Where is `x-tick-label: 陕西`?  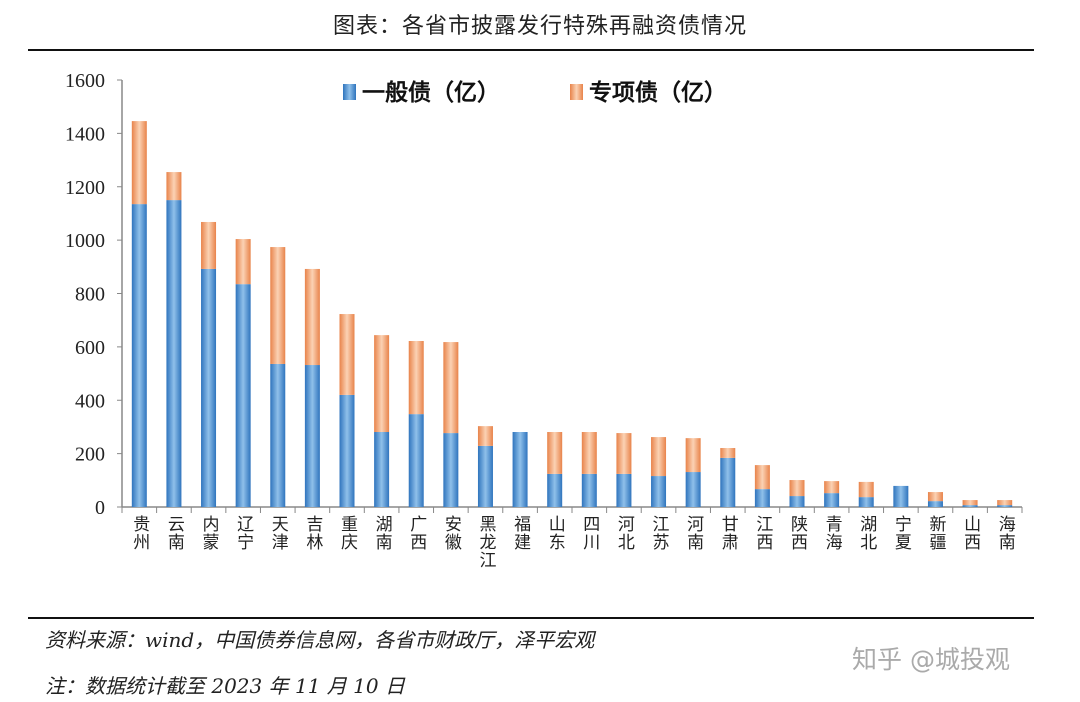
x-tick-label: 陕西 is located at coordinates (797, 533).